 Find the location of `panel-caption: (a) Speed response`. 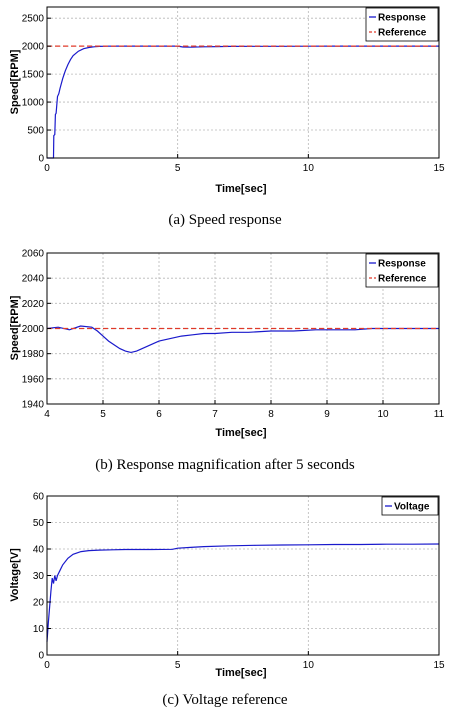

panel-caption: (a) Speed response is located at coordinates (225, 220).